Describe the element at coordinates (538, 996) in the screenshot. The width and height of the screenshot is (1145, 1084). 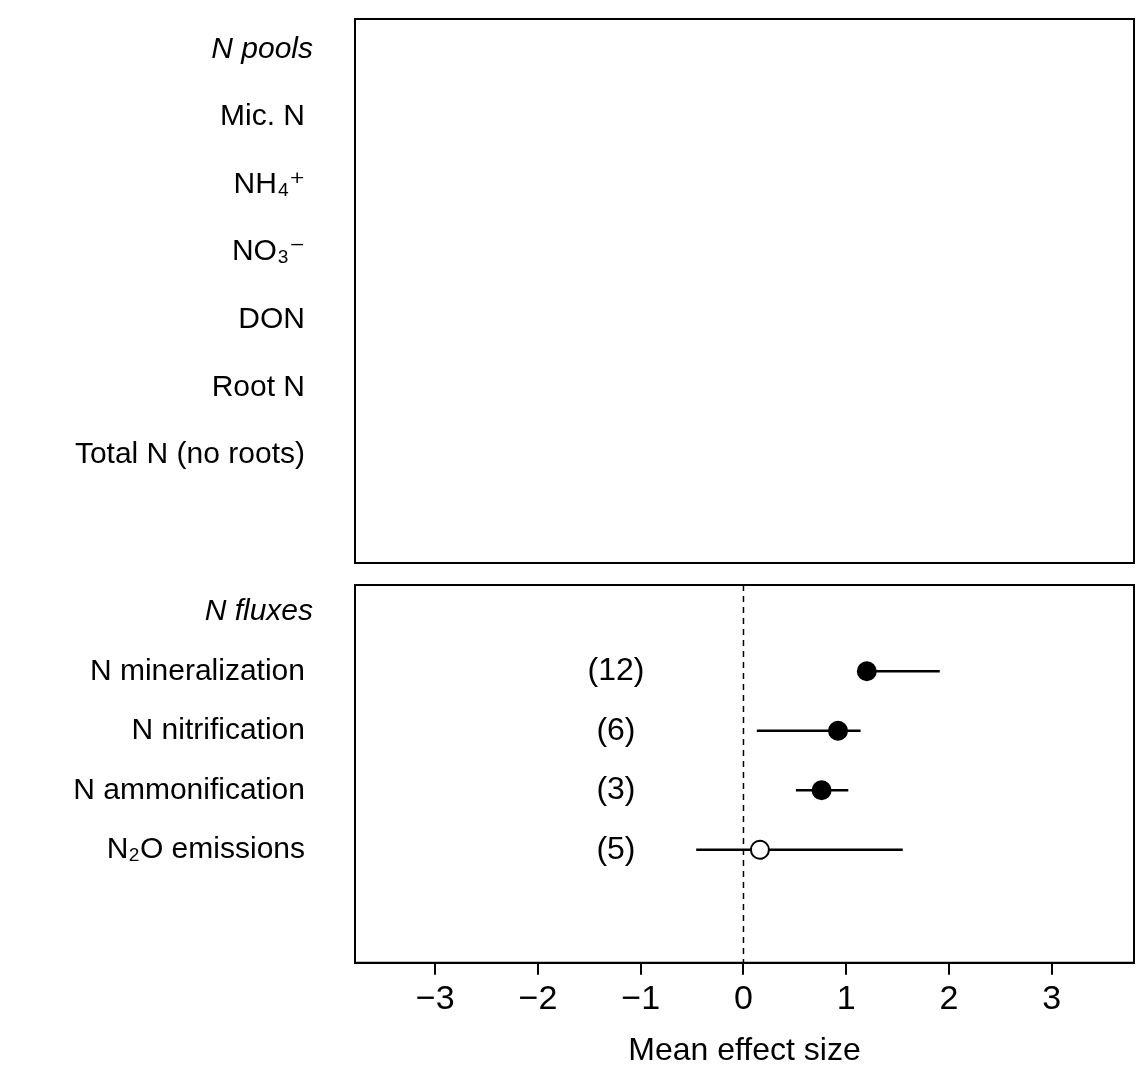
I see `x-tick-label: −2` at that location.